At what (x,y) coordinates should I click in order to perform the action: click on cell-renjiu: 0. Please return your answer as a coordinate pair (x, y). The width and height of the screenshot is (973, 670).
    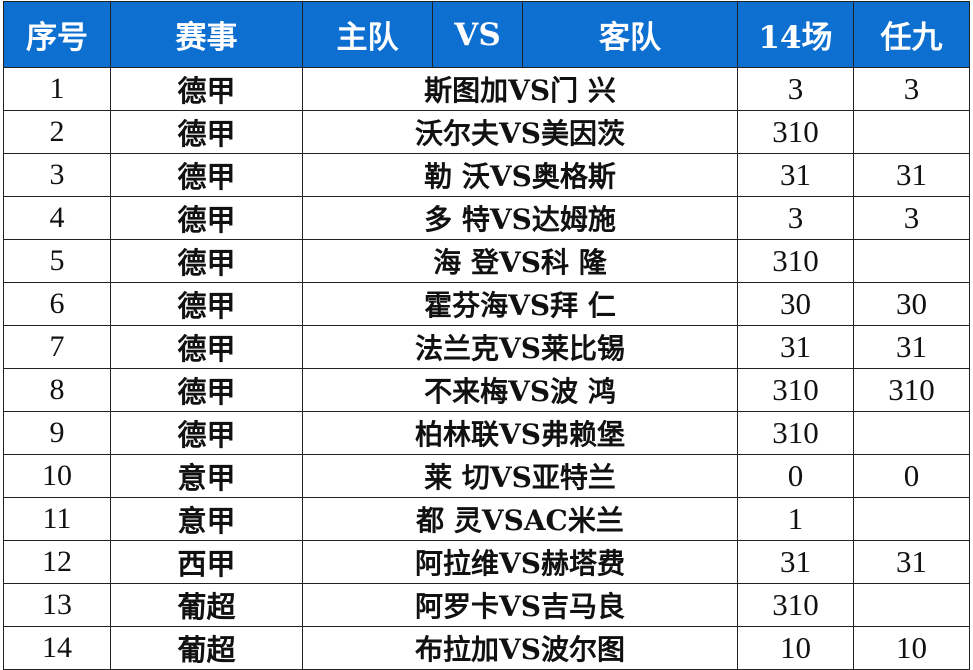
    Looking at the image, I should click on (911, 476).